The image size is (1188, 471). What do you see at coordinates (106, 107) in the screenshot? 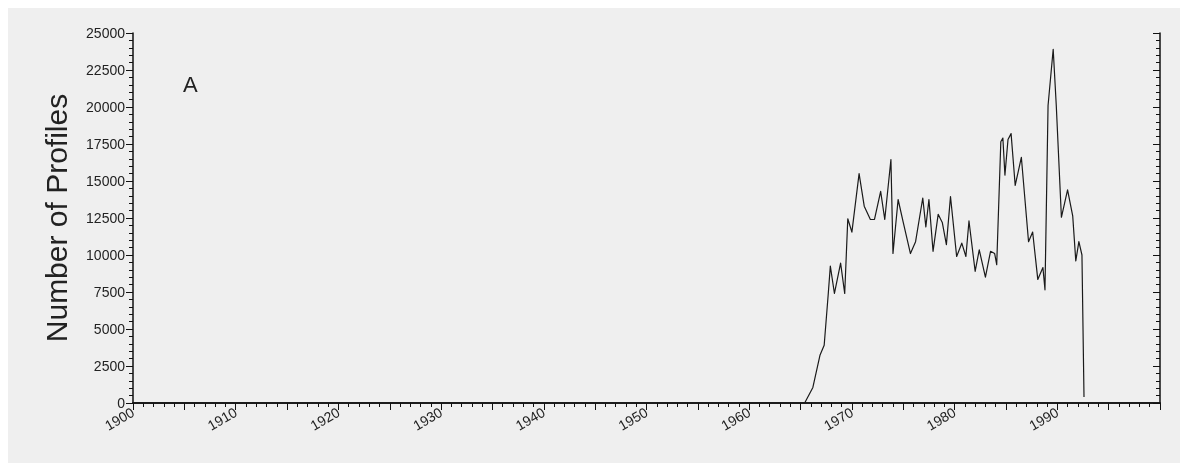
I see `y-tick-label: 20000` at bounding box center [106, 107].